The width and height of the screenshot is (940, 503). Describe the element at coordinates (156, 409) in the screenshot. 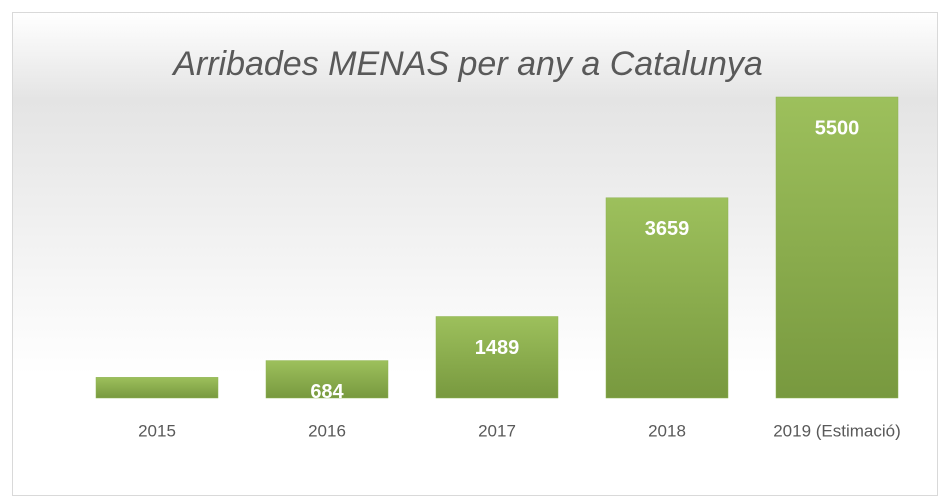

I see `data-label: 377` at that location.